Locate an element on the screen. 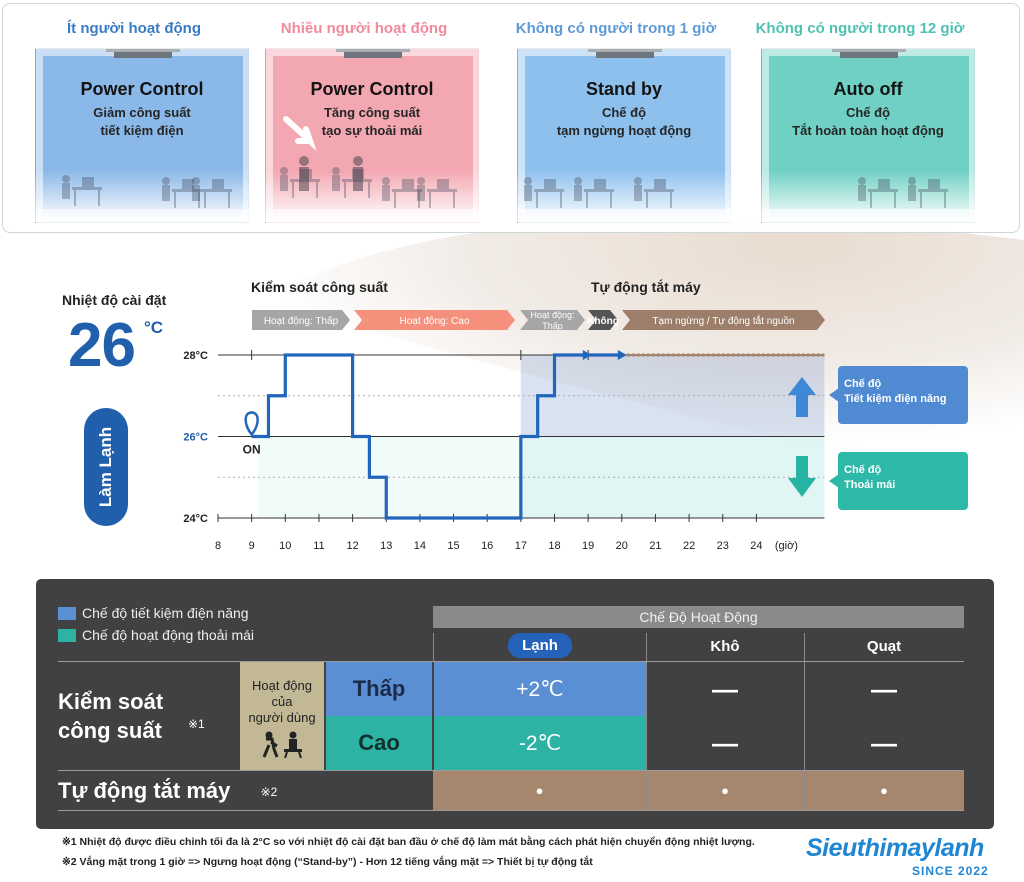 This screenshot has width=1024, height=882. row-power-control-line: Kiểm soát is located at coordinates (111, 701).